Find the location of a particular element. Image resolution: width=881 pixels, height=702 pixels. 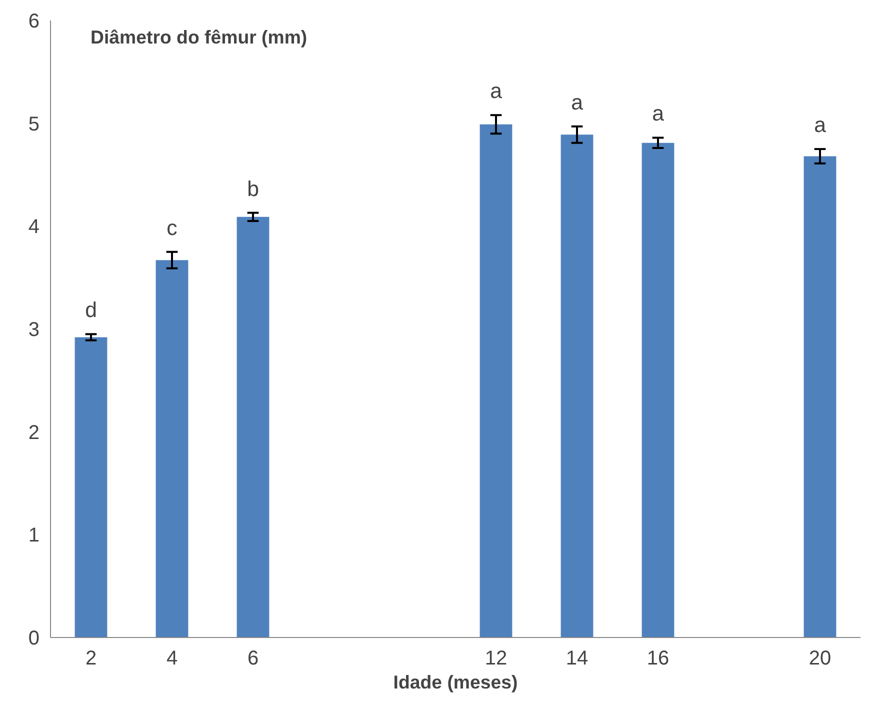

y-tick-label: 4 is located at coordinates (34, 227).